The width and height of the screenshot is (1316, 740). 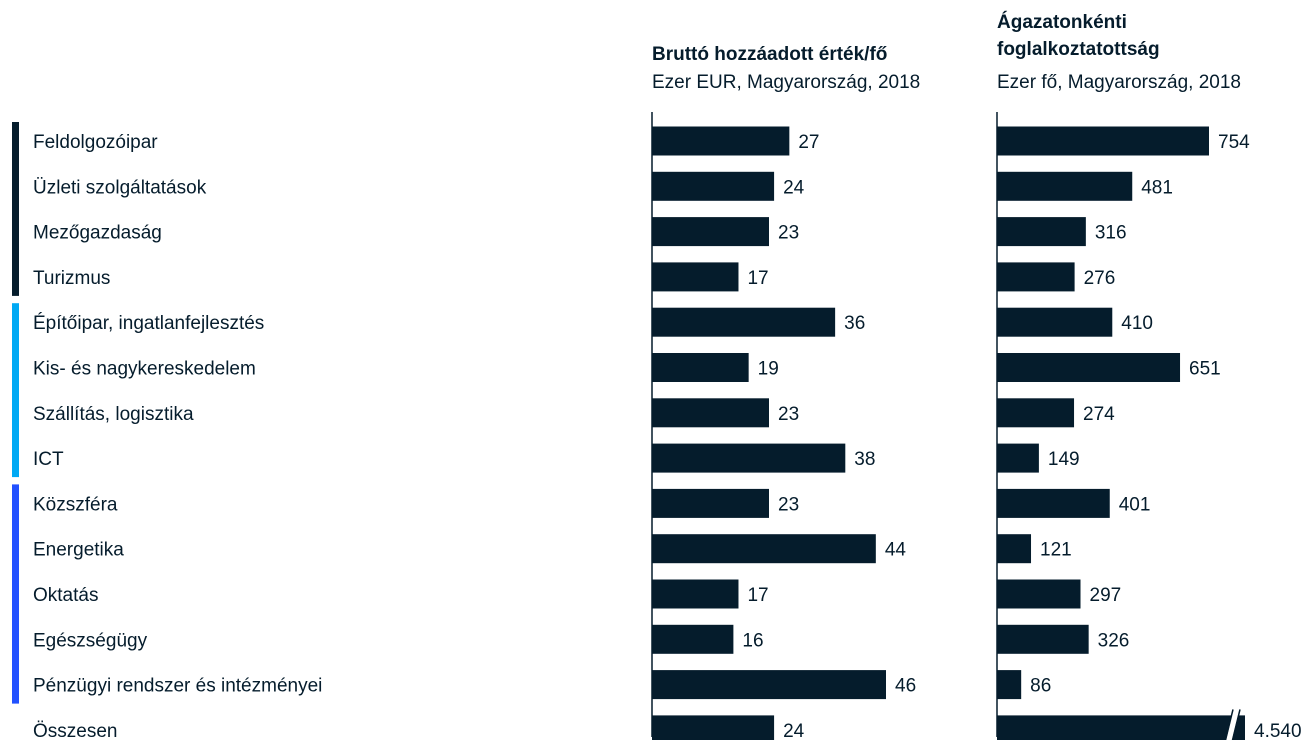 What do you see at coordinates (1111, 233) in the screenshot?
I see `panel-2-value-label: 316` at bounding box center [1111, 233].